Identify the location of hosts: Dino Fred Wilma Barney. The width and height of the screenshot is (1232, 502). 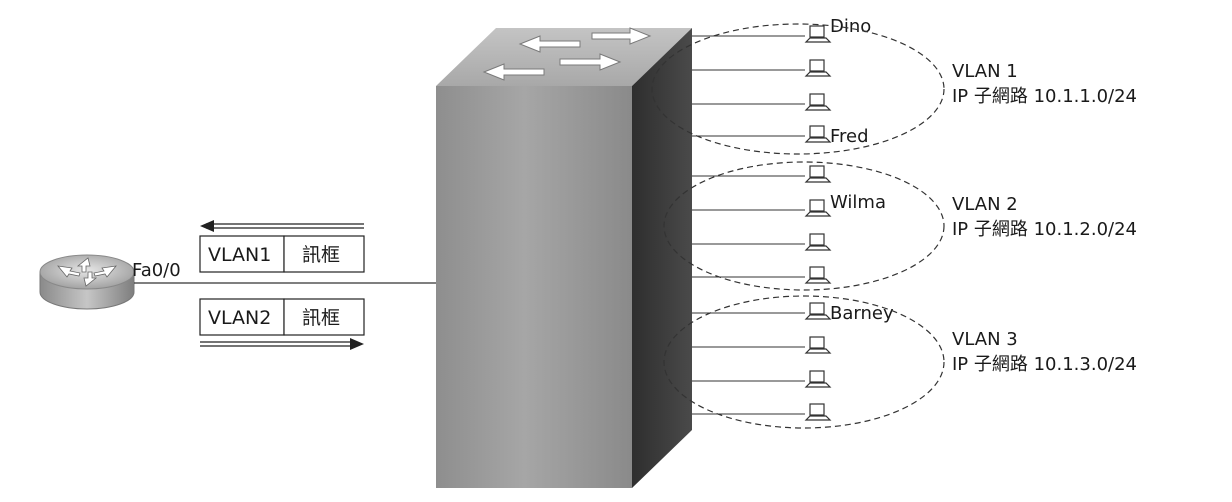
(793, 218).